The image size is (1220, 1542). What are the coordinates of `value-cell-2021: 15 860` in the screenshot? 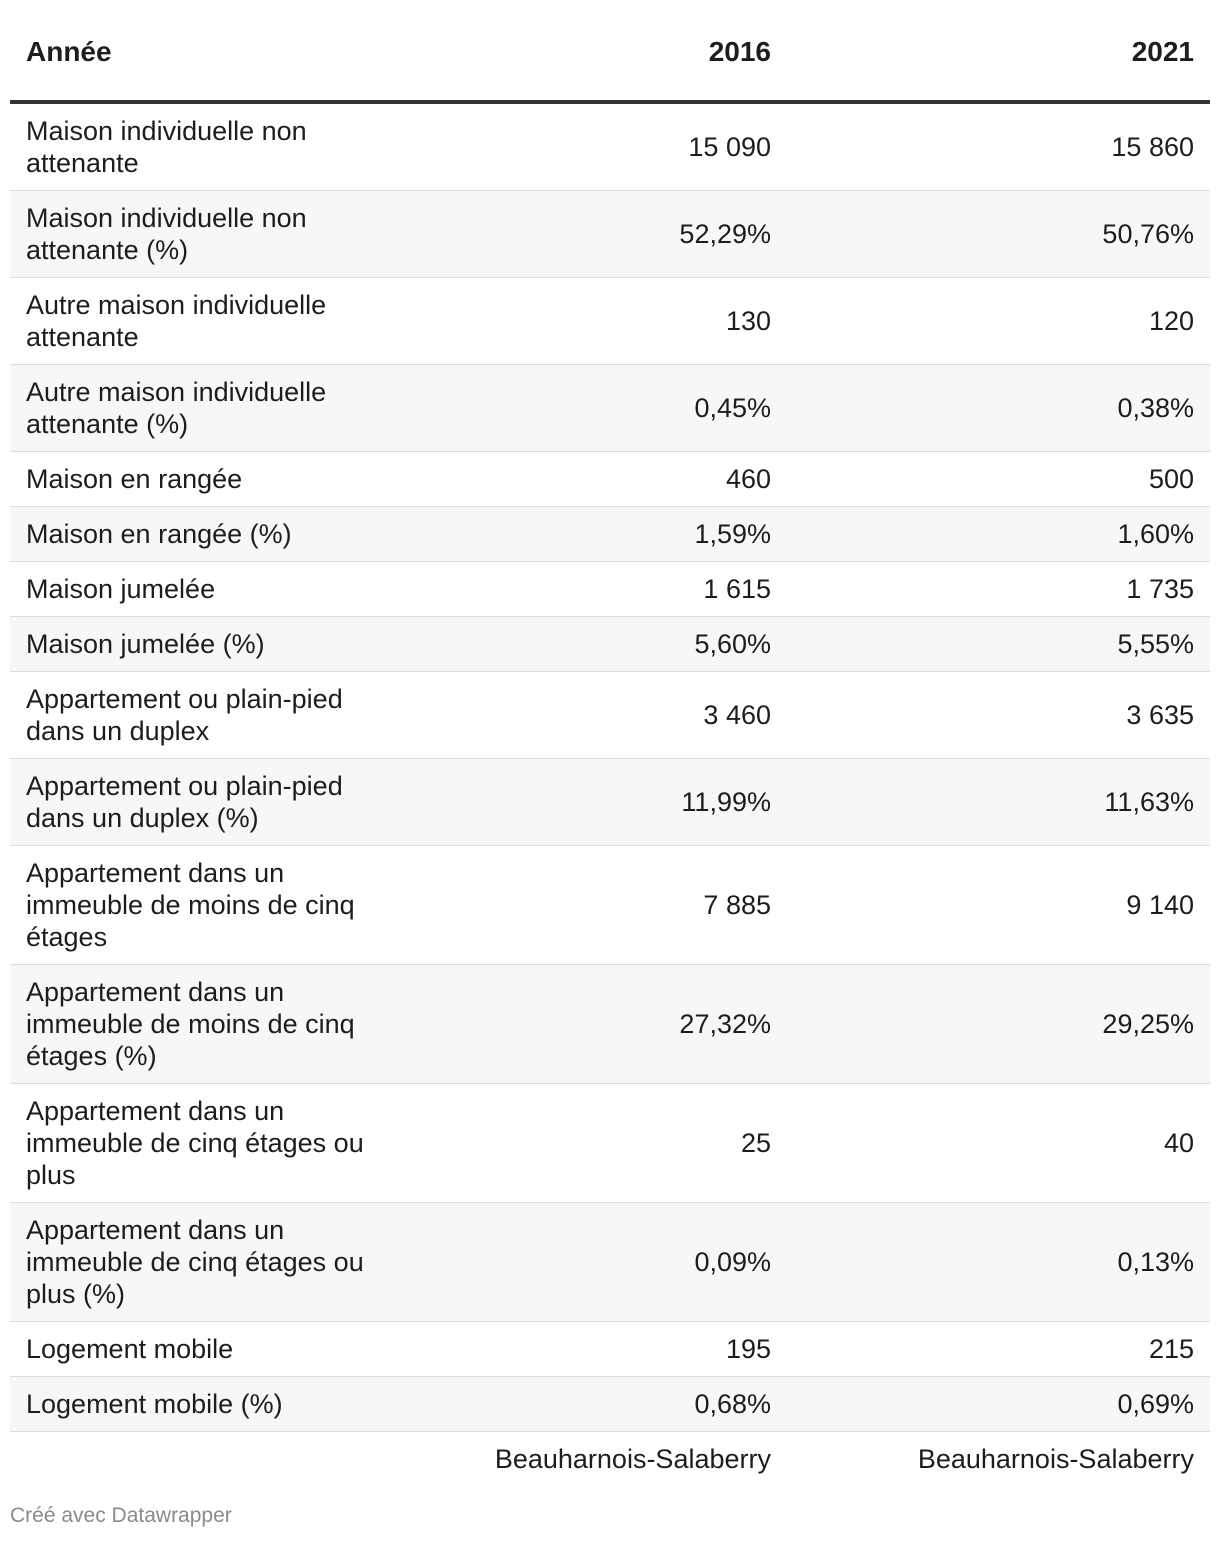 It's located at (998, 146).